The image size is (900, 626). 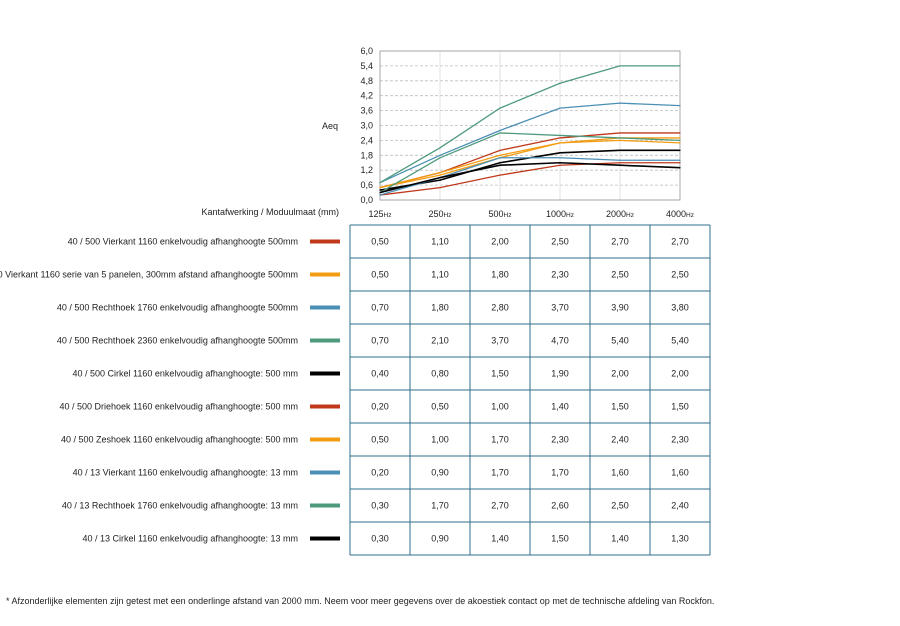 I want to click on x-tick-label: 125Hz, so click(x=380, y=214).